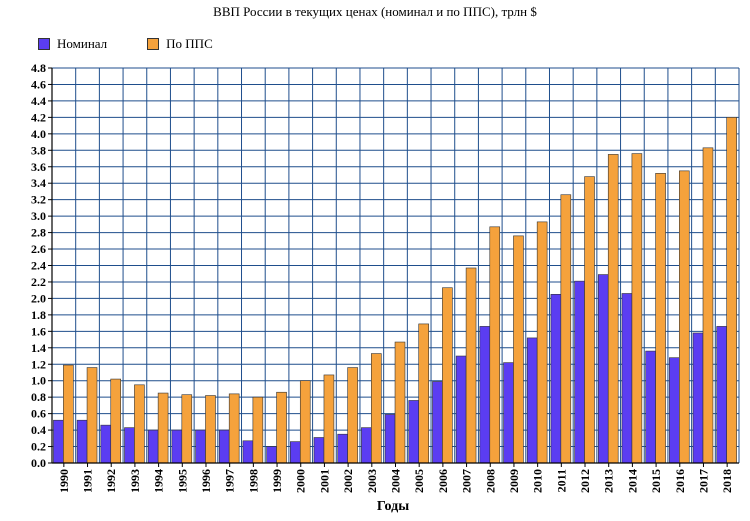 The height and width of the screenshot is (521, 750). Describe the element at coordinates (393, 506) in the screenshot. I see `x-axis-label: Годы` at that location.